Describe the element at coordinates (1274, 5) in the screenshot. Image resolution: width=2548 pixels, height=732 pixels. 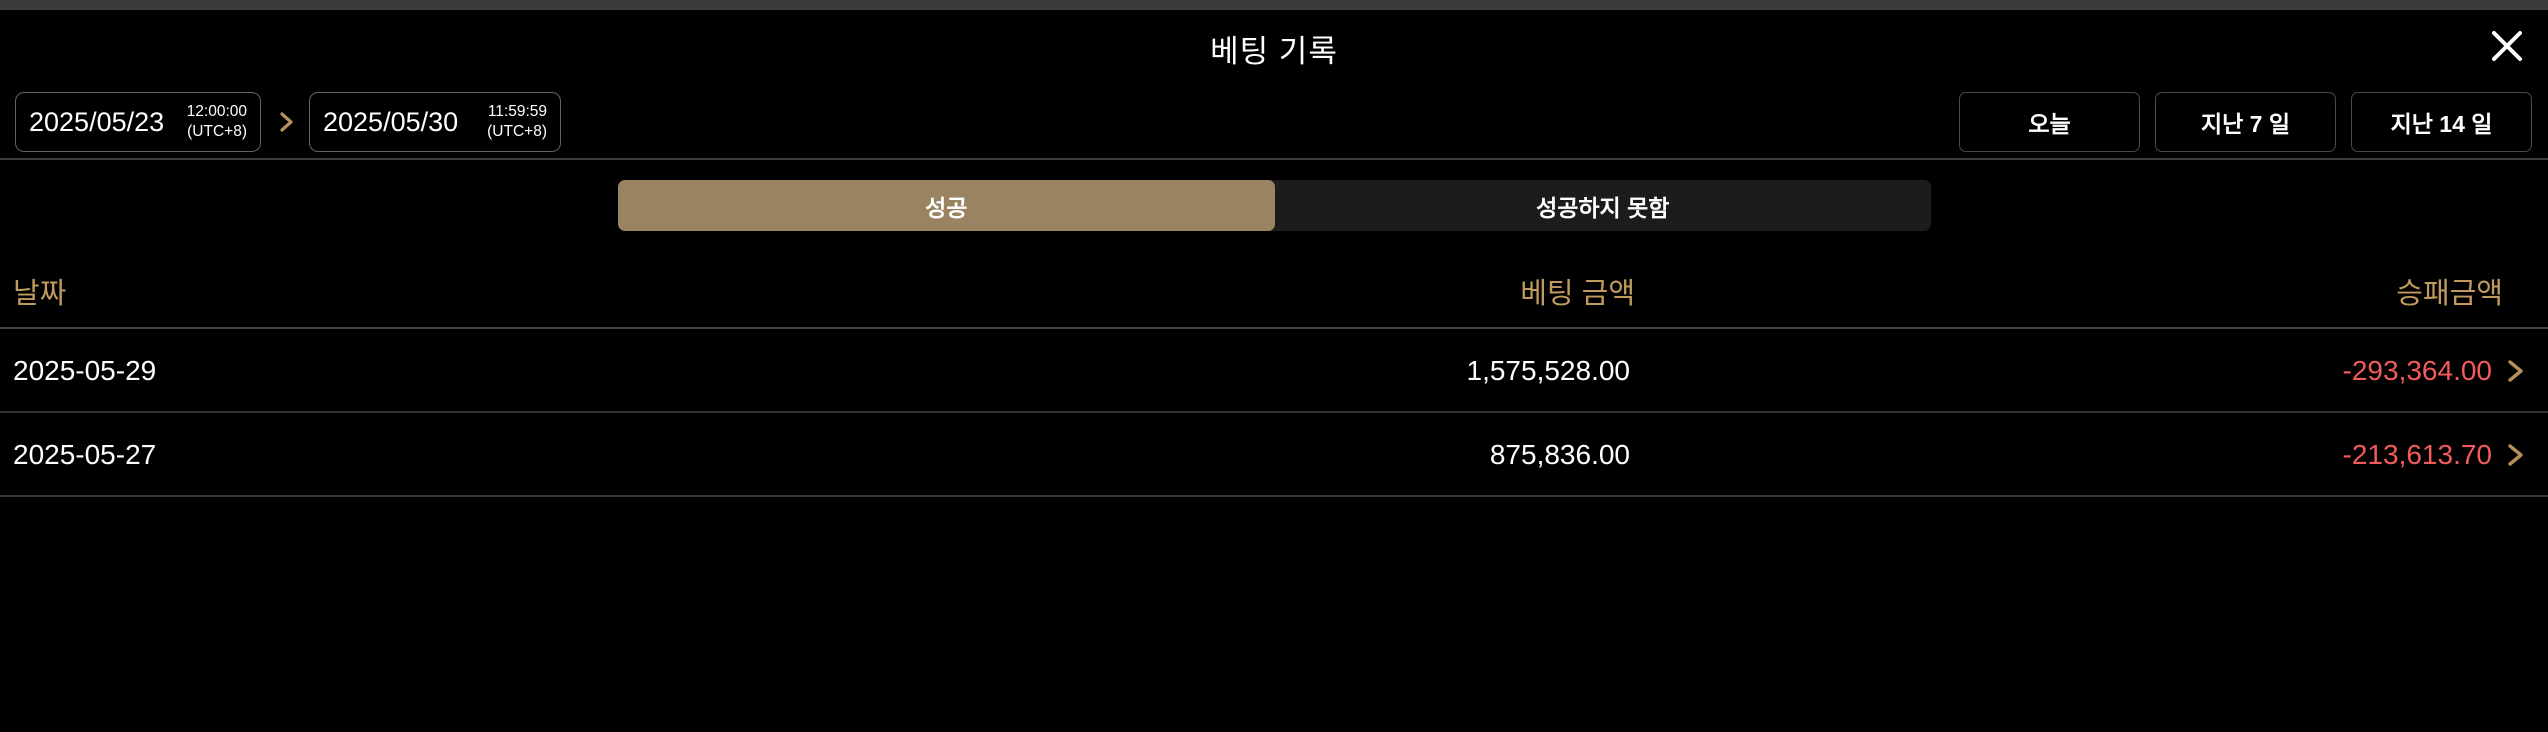
I see `top-strip` at that location.